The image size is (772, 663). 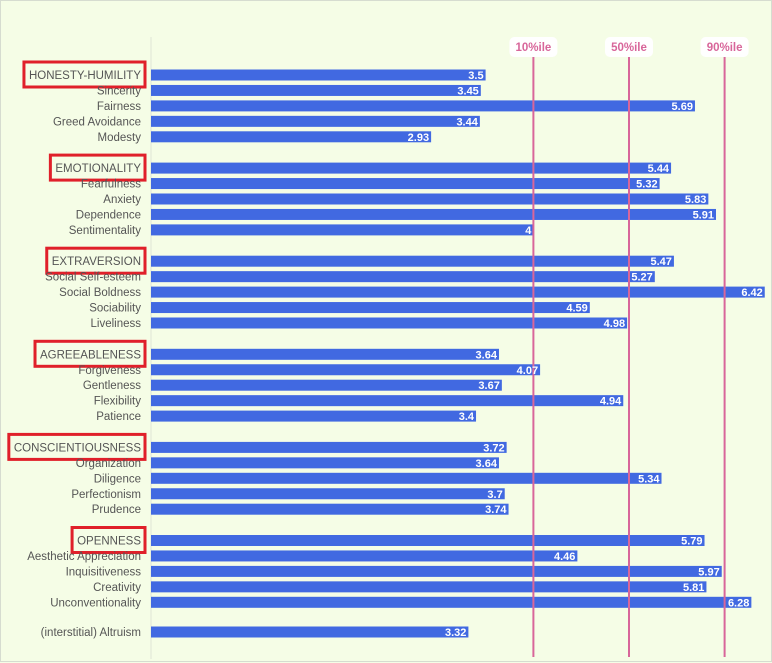 I want to click on value-label-diligence: 5.34, so click(x=649, y=479).